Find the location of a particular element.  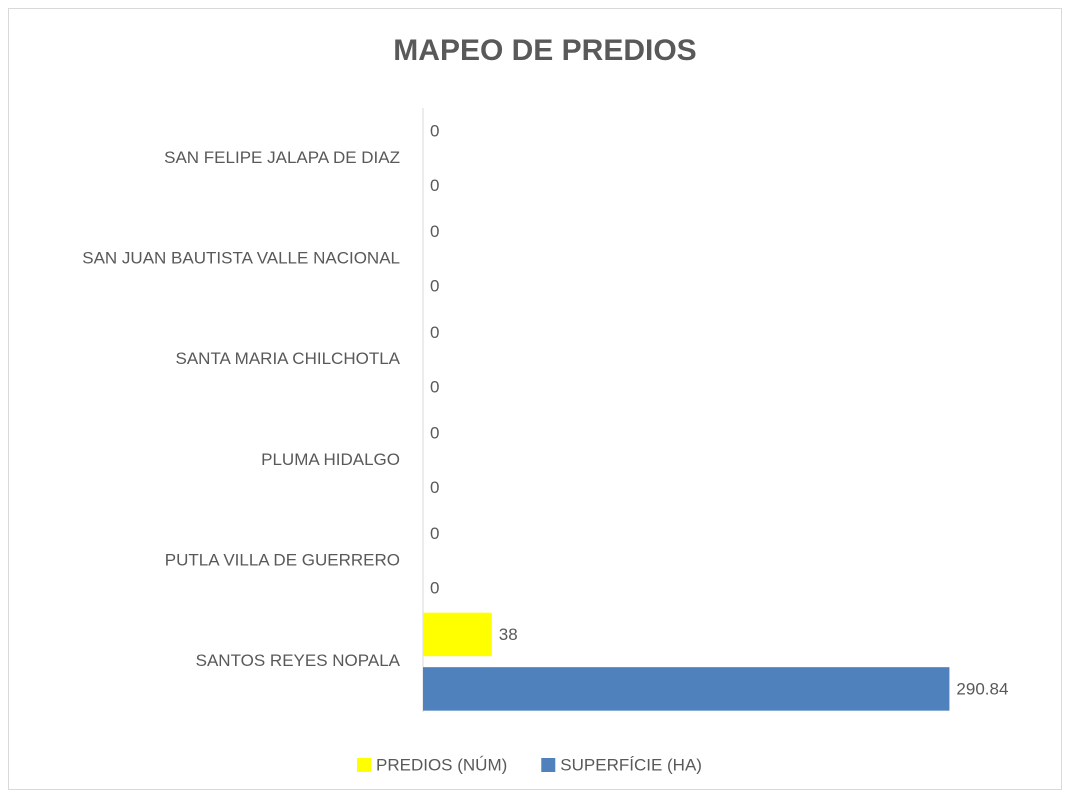

category-label: SAN JUAN BAUTISTA VALLE NACIONAL is located at coordinates (241, 257).